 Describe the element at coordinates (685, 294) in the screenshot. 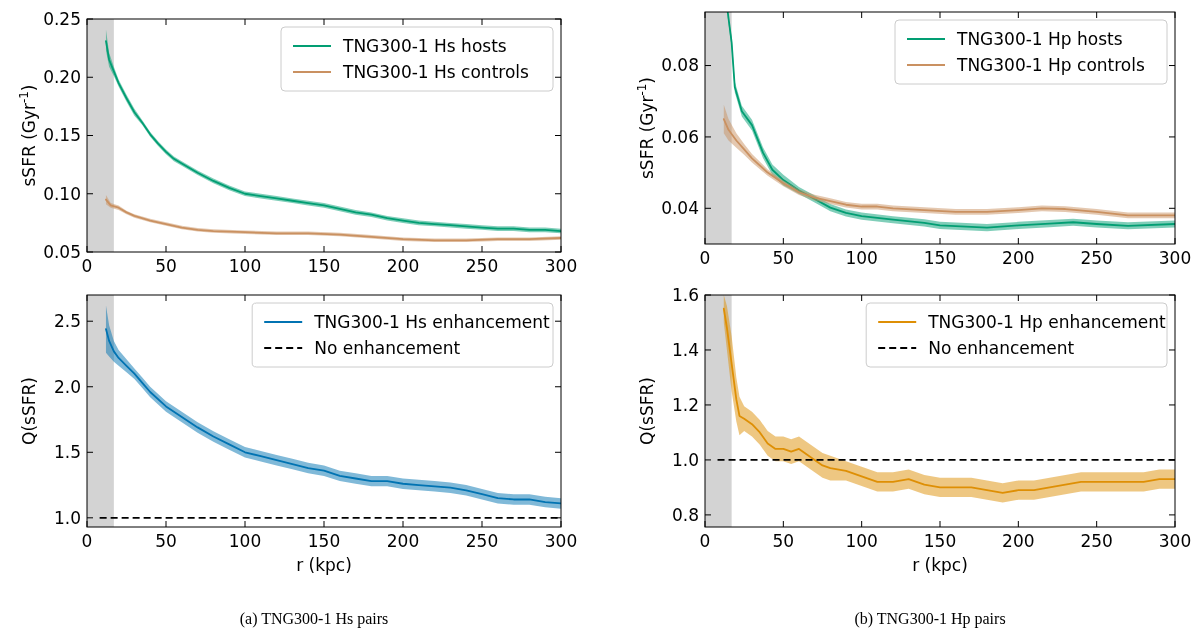

I see `y-tick-label: 1.6` at that location.